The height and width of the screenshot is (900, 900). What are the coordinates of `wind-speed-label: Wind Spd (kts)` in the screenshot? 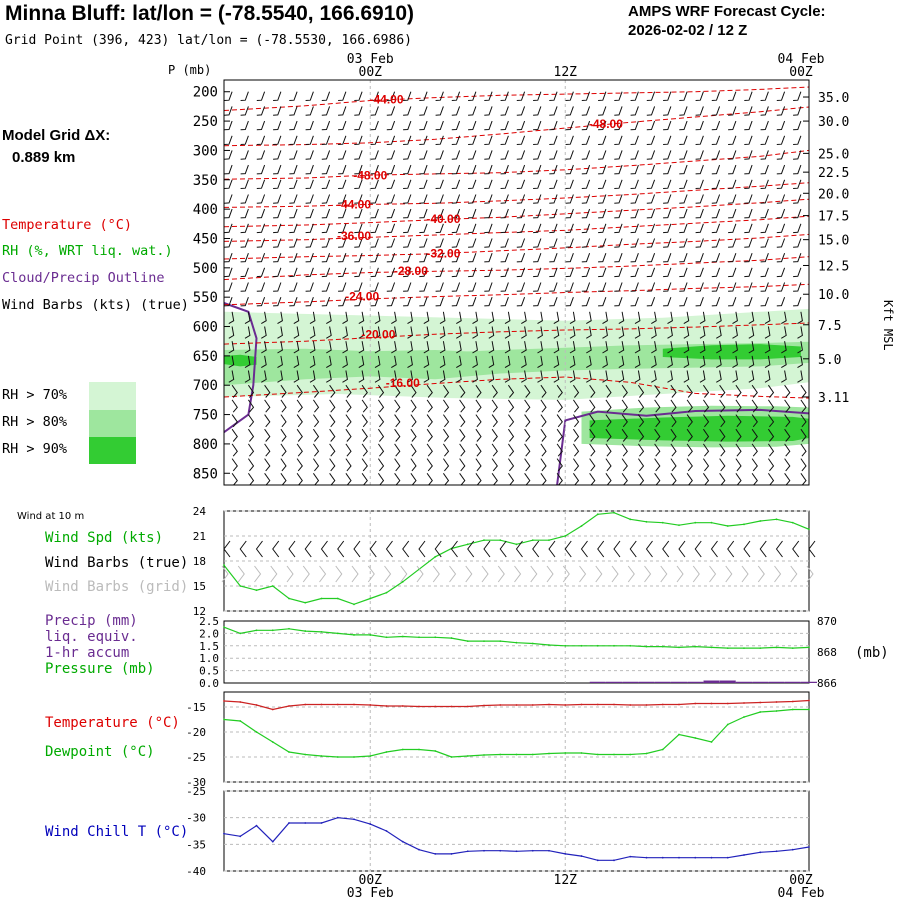 It's located at (104, 538).